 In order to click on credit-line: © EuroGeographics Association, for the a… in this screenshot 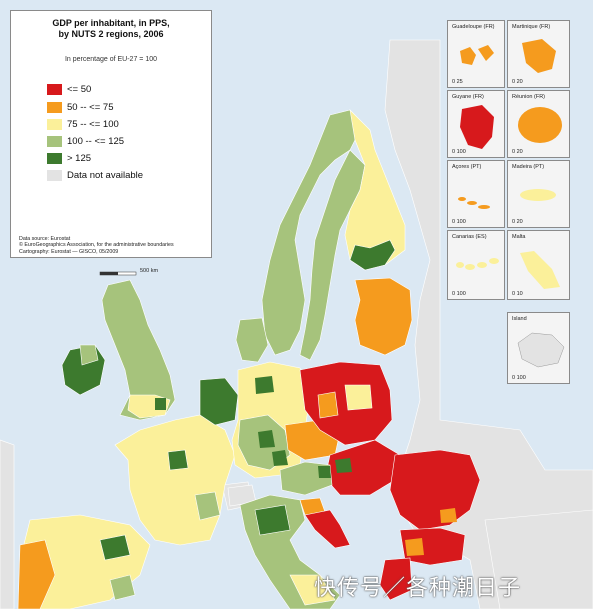, I will do `click(96, 245)`.